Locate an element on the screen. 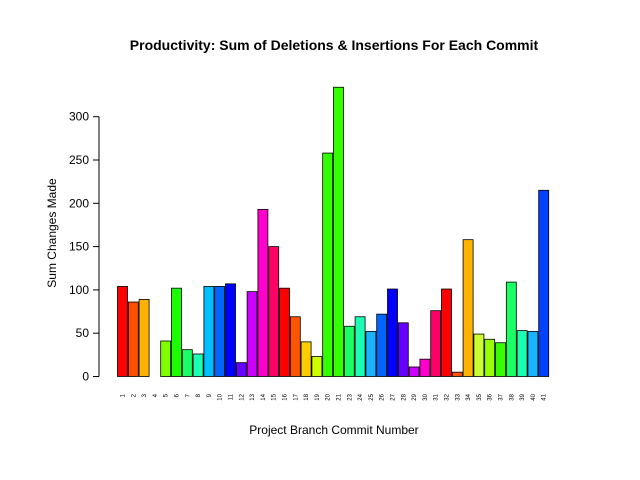 The image size is (640, 480). x-tick-label: 38 is located at coordinates (512, 396).